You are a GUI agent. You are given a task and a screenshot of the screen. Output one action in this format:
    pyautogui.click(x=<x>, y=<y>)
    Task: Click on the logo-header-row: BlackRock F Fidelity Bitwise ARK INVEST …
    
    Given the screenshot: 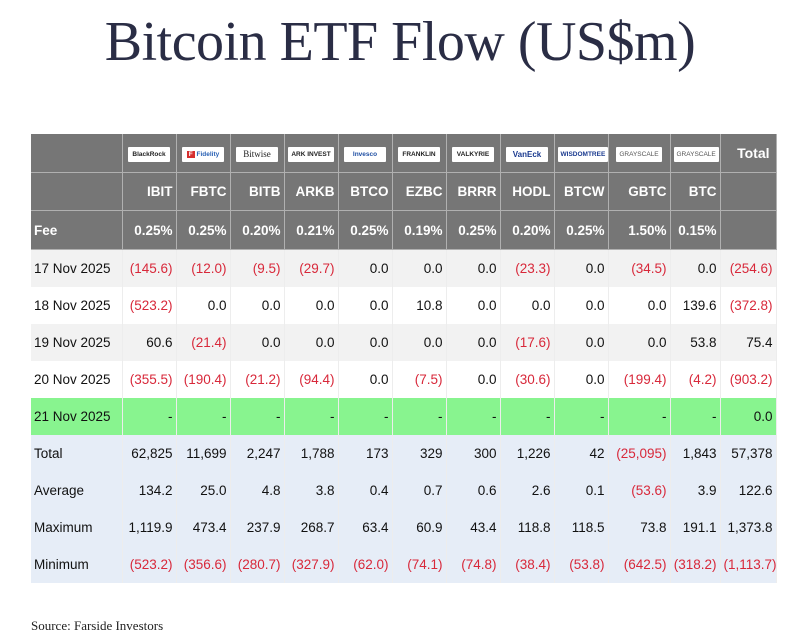 What is the action you would take?
    pyautogui.click(x=404, y=153)
    